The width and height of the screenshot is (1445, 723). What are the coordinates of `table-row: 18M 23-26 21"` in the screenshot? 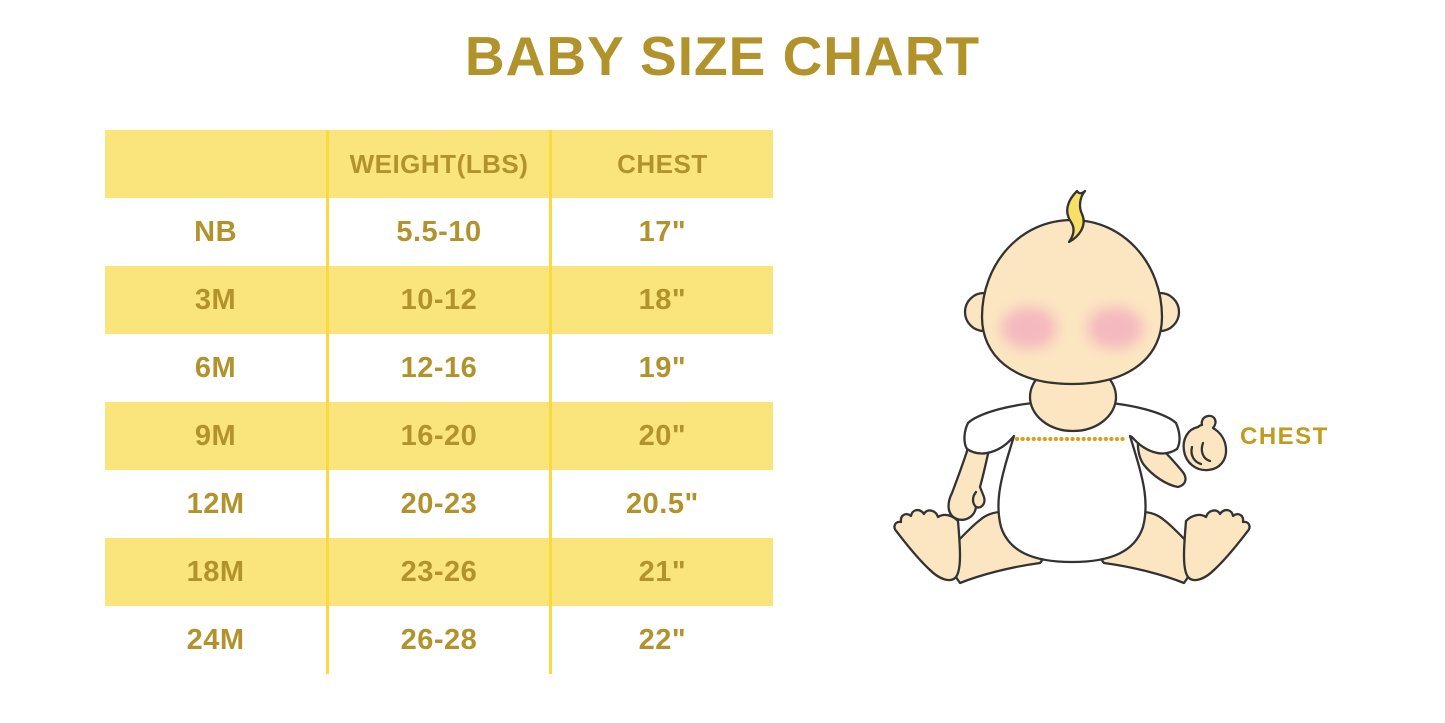 It's located at (439, 572).